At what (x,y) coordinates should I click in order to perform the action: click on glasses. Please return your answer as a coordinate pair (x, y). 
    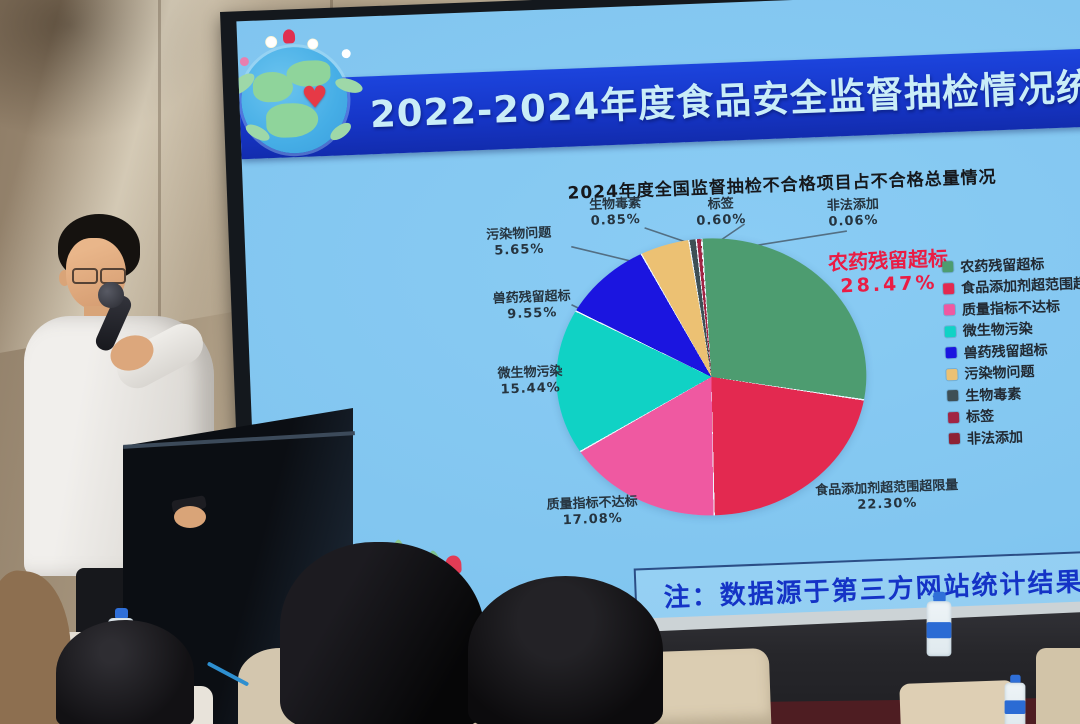
    Looking at the image, I should click on (98, 276).